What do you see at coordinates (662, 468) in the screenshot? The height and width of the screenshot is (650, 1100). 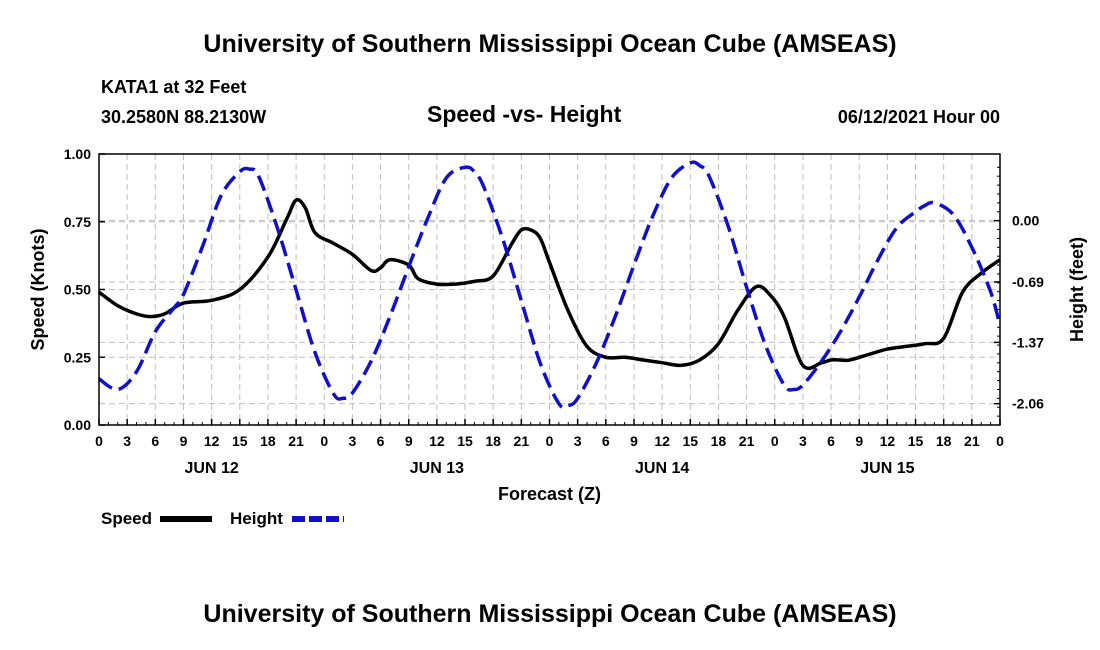 I see `day-label: JUN 14` at bounding box center [662, 468].